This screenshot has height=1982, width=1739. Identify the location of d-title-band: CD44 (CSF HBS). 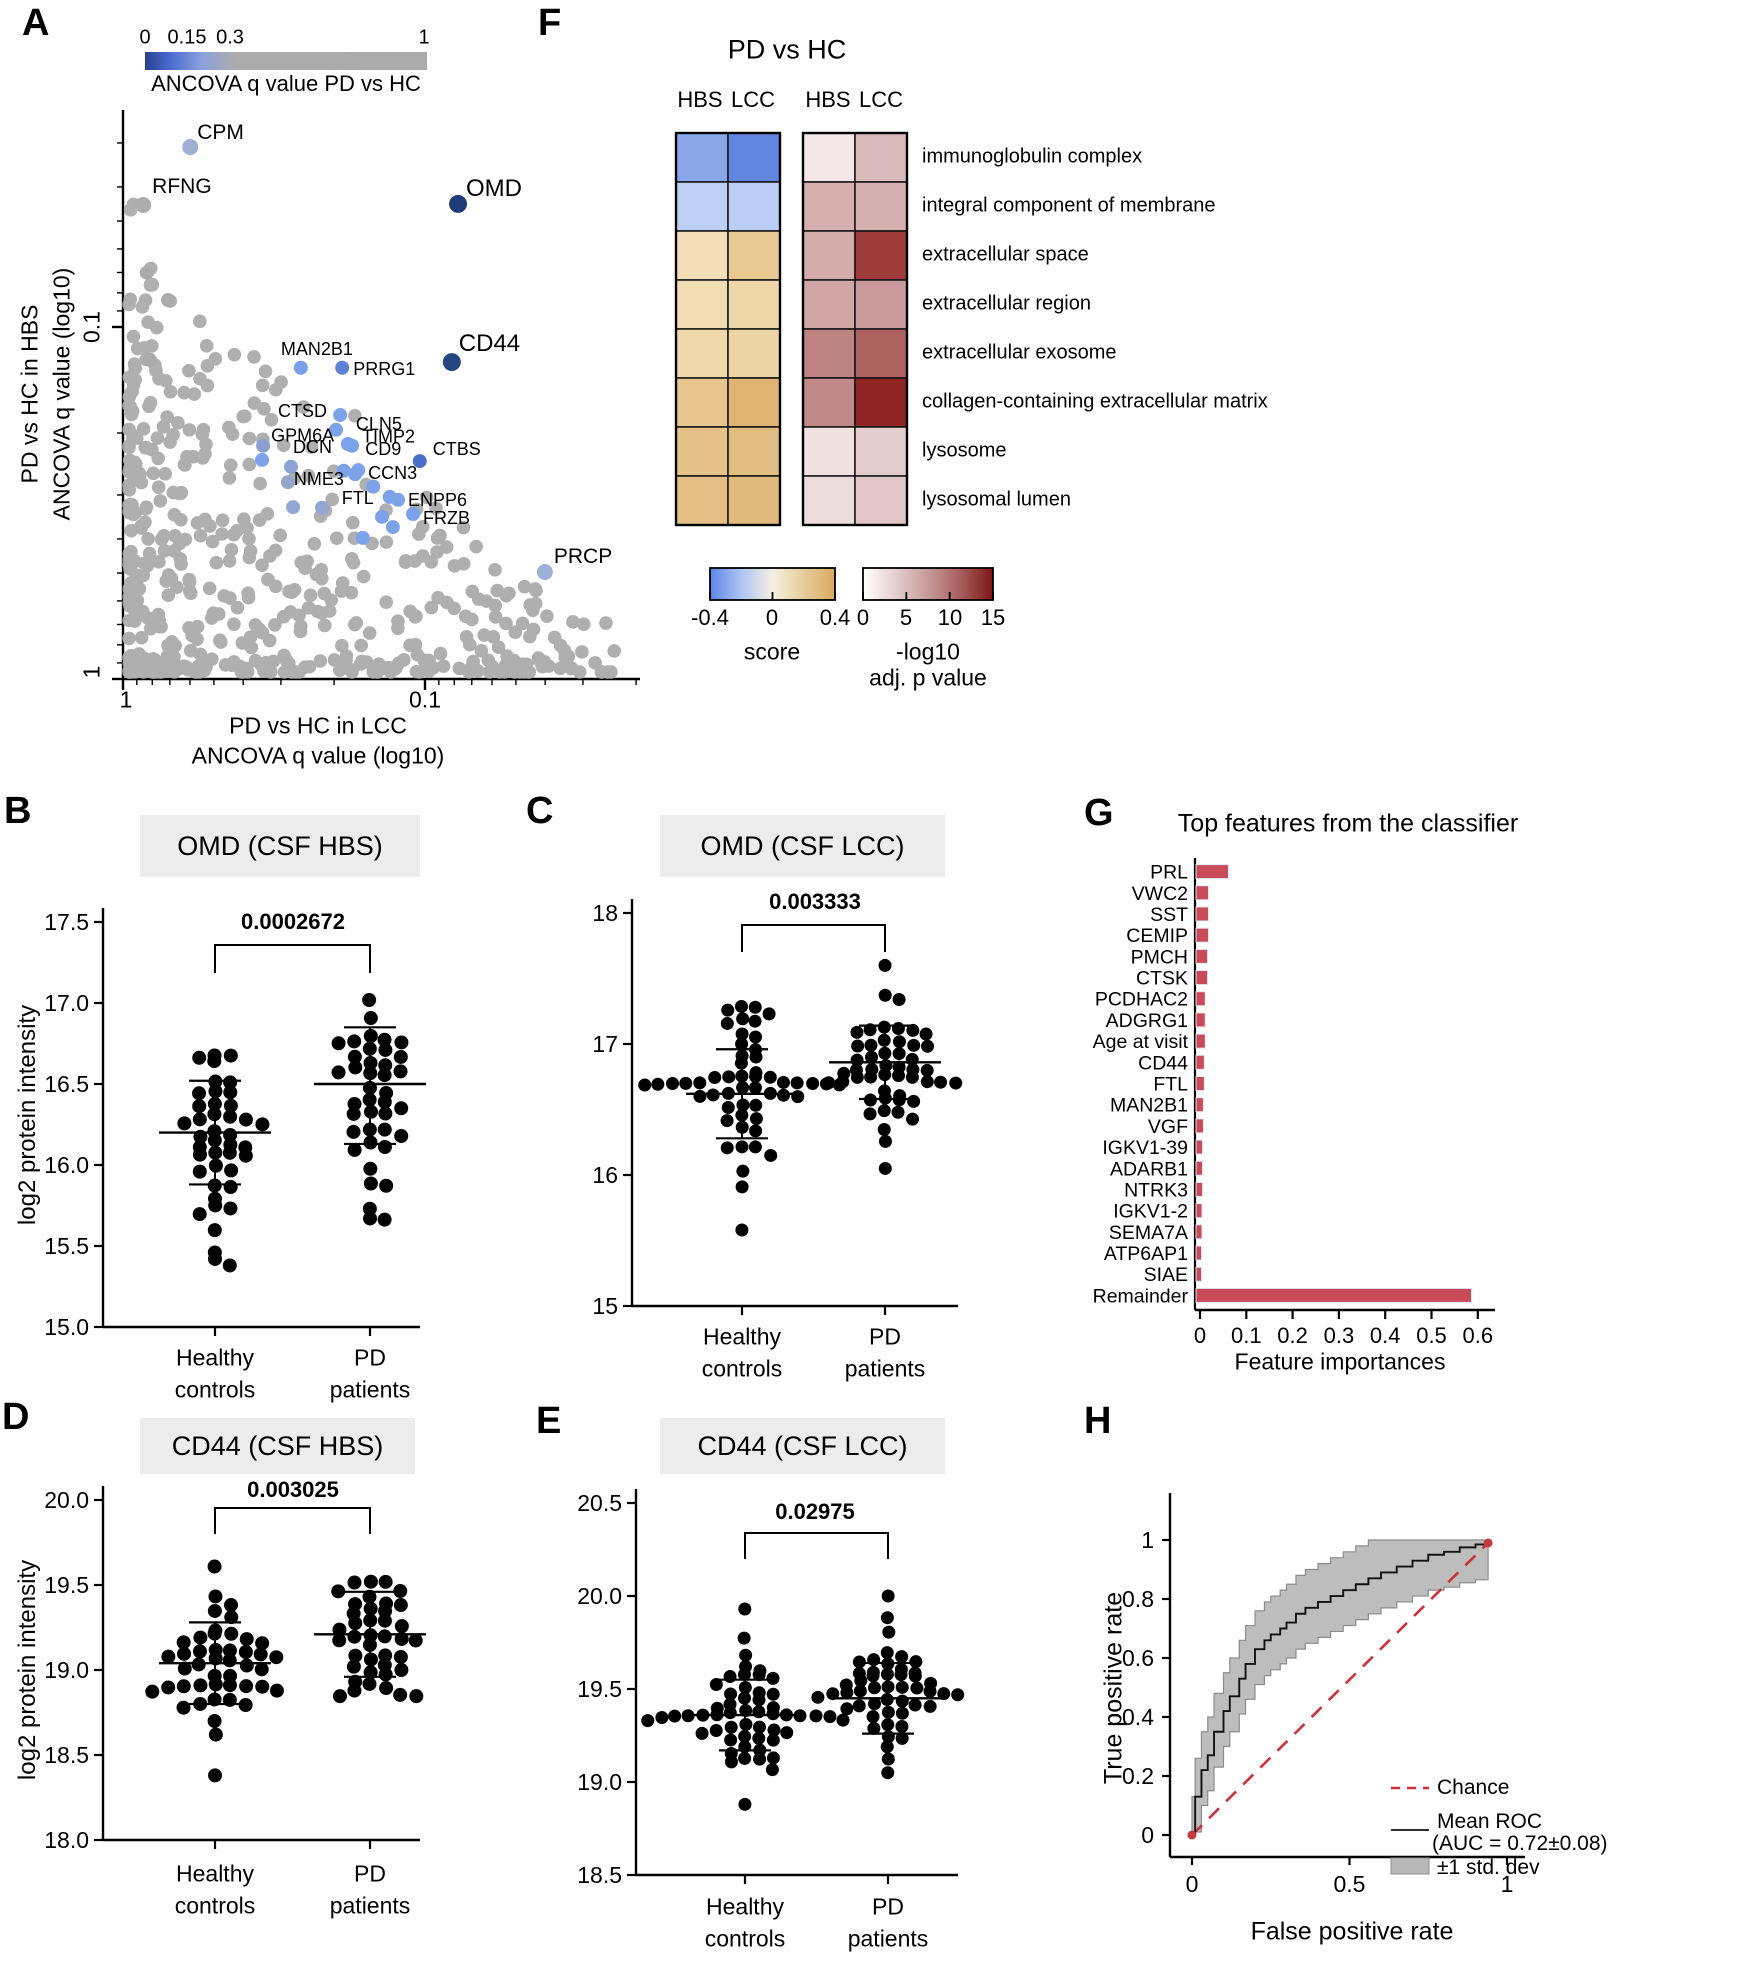
(277, 1446).